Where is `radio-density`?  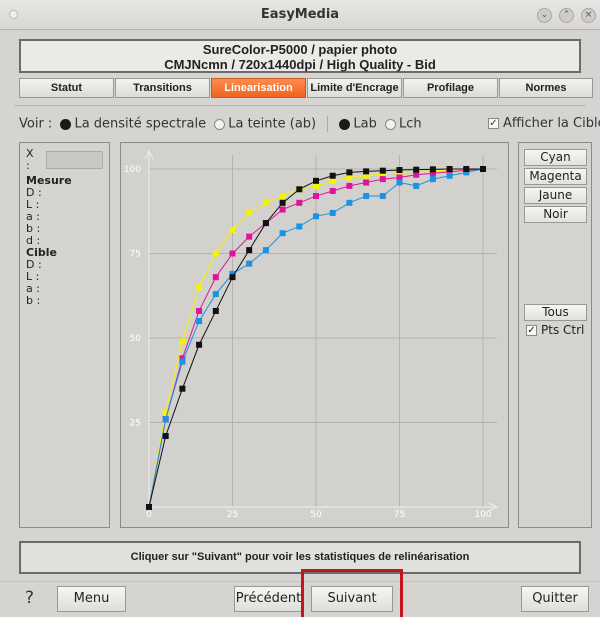
radio-density is located at coordinates (66, 124).